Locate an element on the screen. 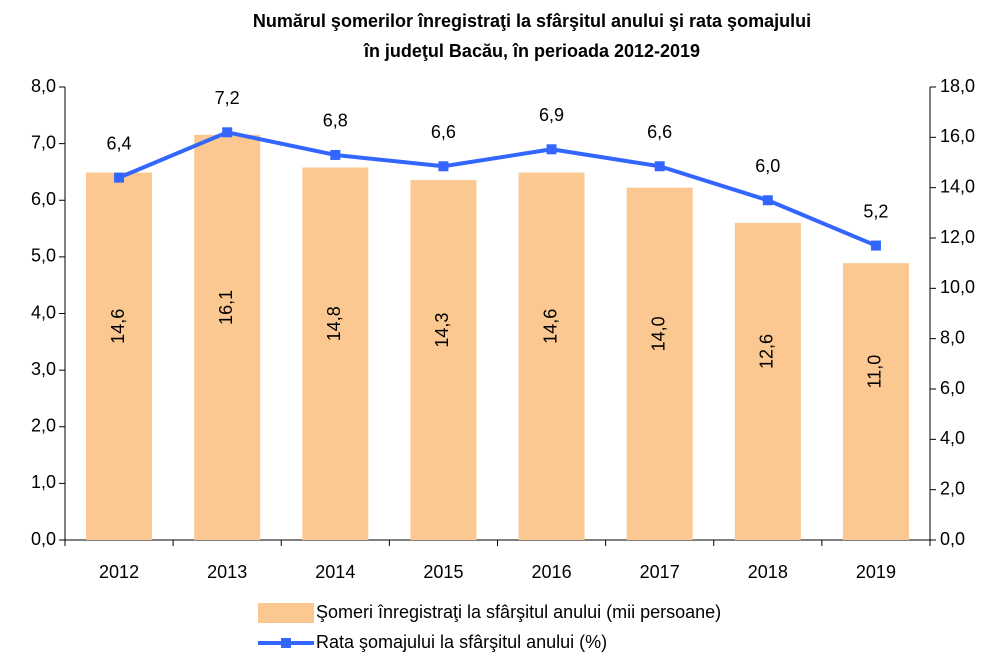 The height and width of the screenshot is (659, 1007). y-tick-label: 6,0 is located at coordinates (43, 199).